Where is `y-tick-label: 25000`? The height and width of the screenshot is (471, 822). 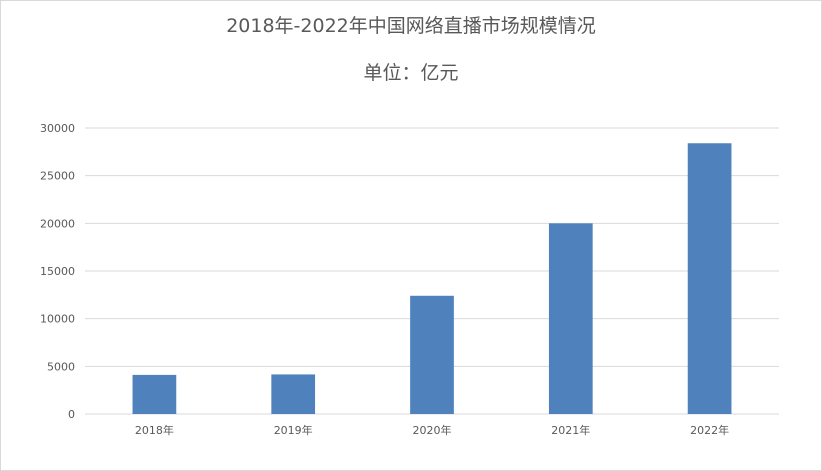
y-tick-label: 25000 is located at coordinates (57, 176).